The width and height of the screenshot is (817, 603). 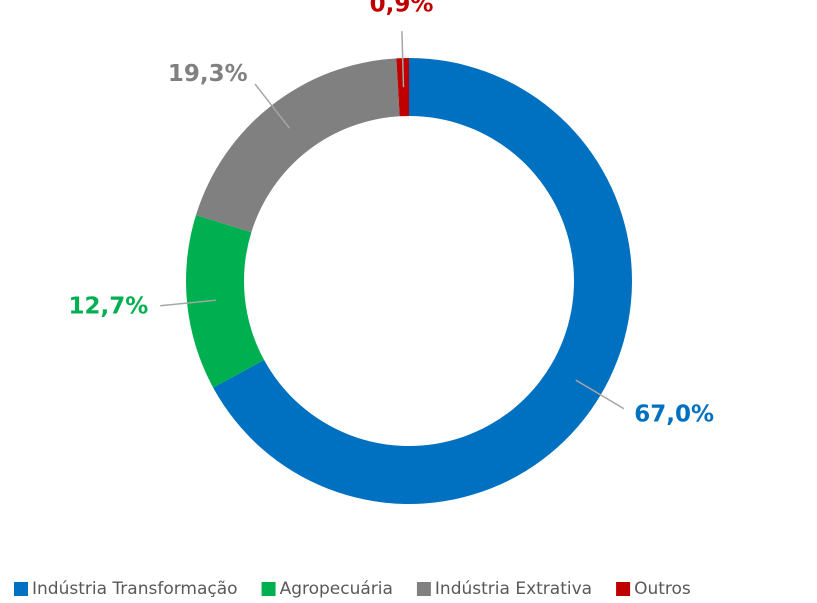 I want to click on legend-label: Outros, so click(x=662, y=589).